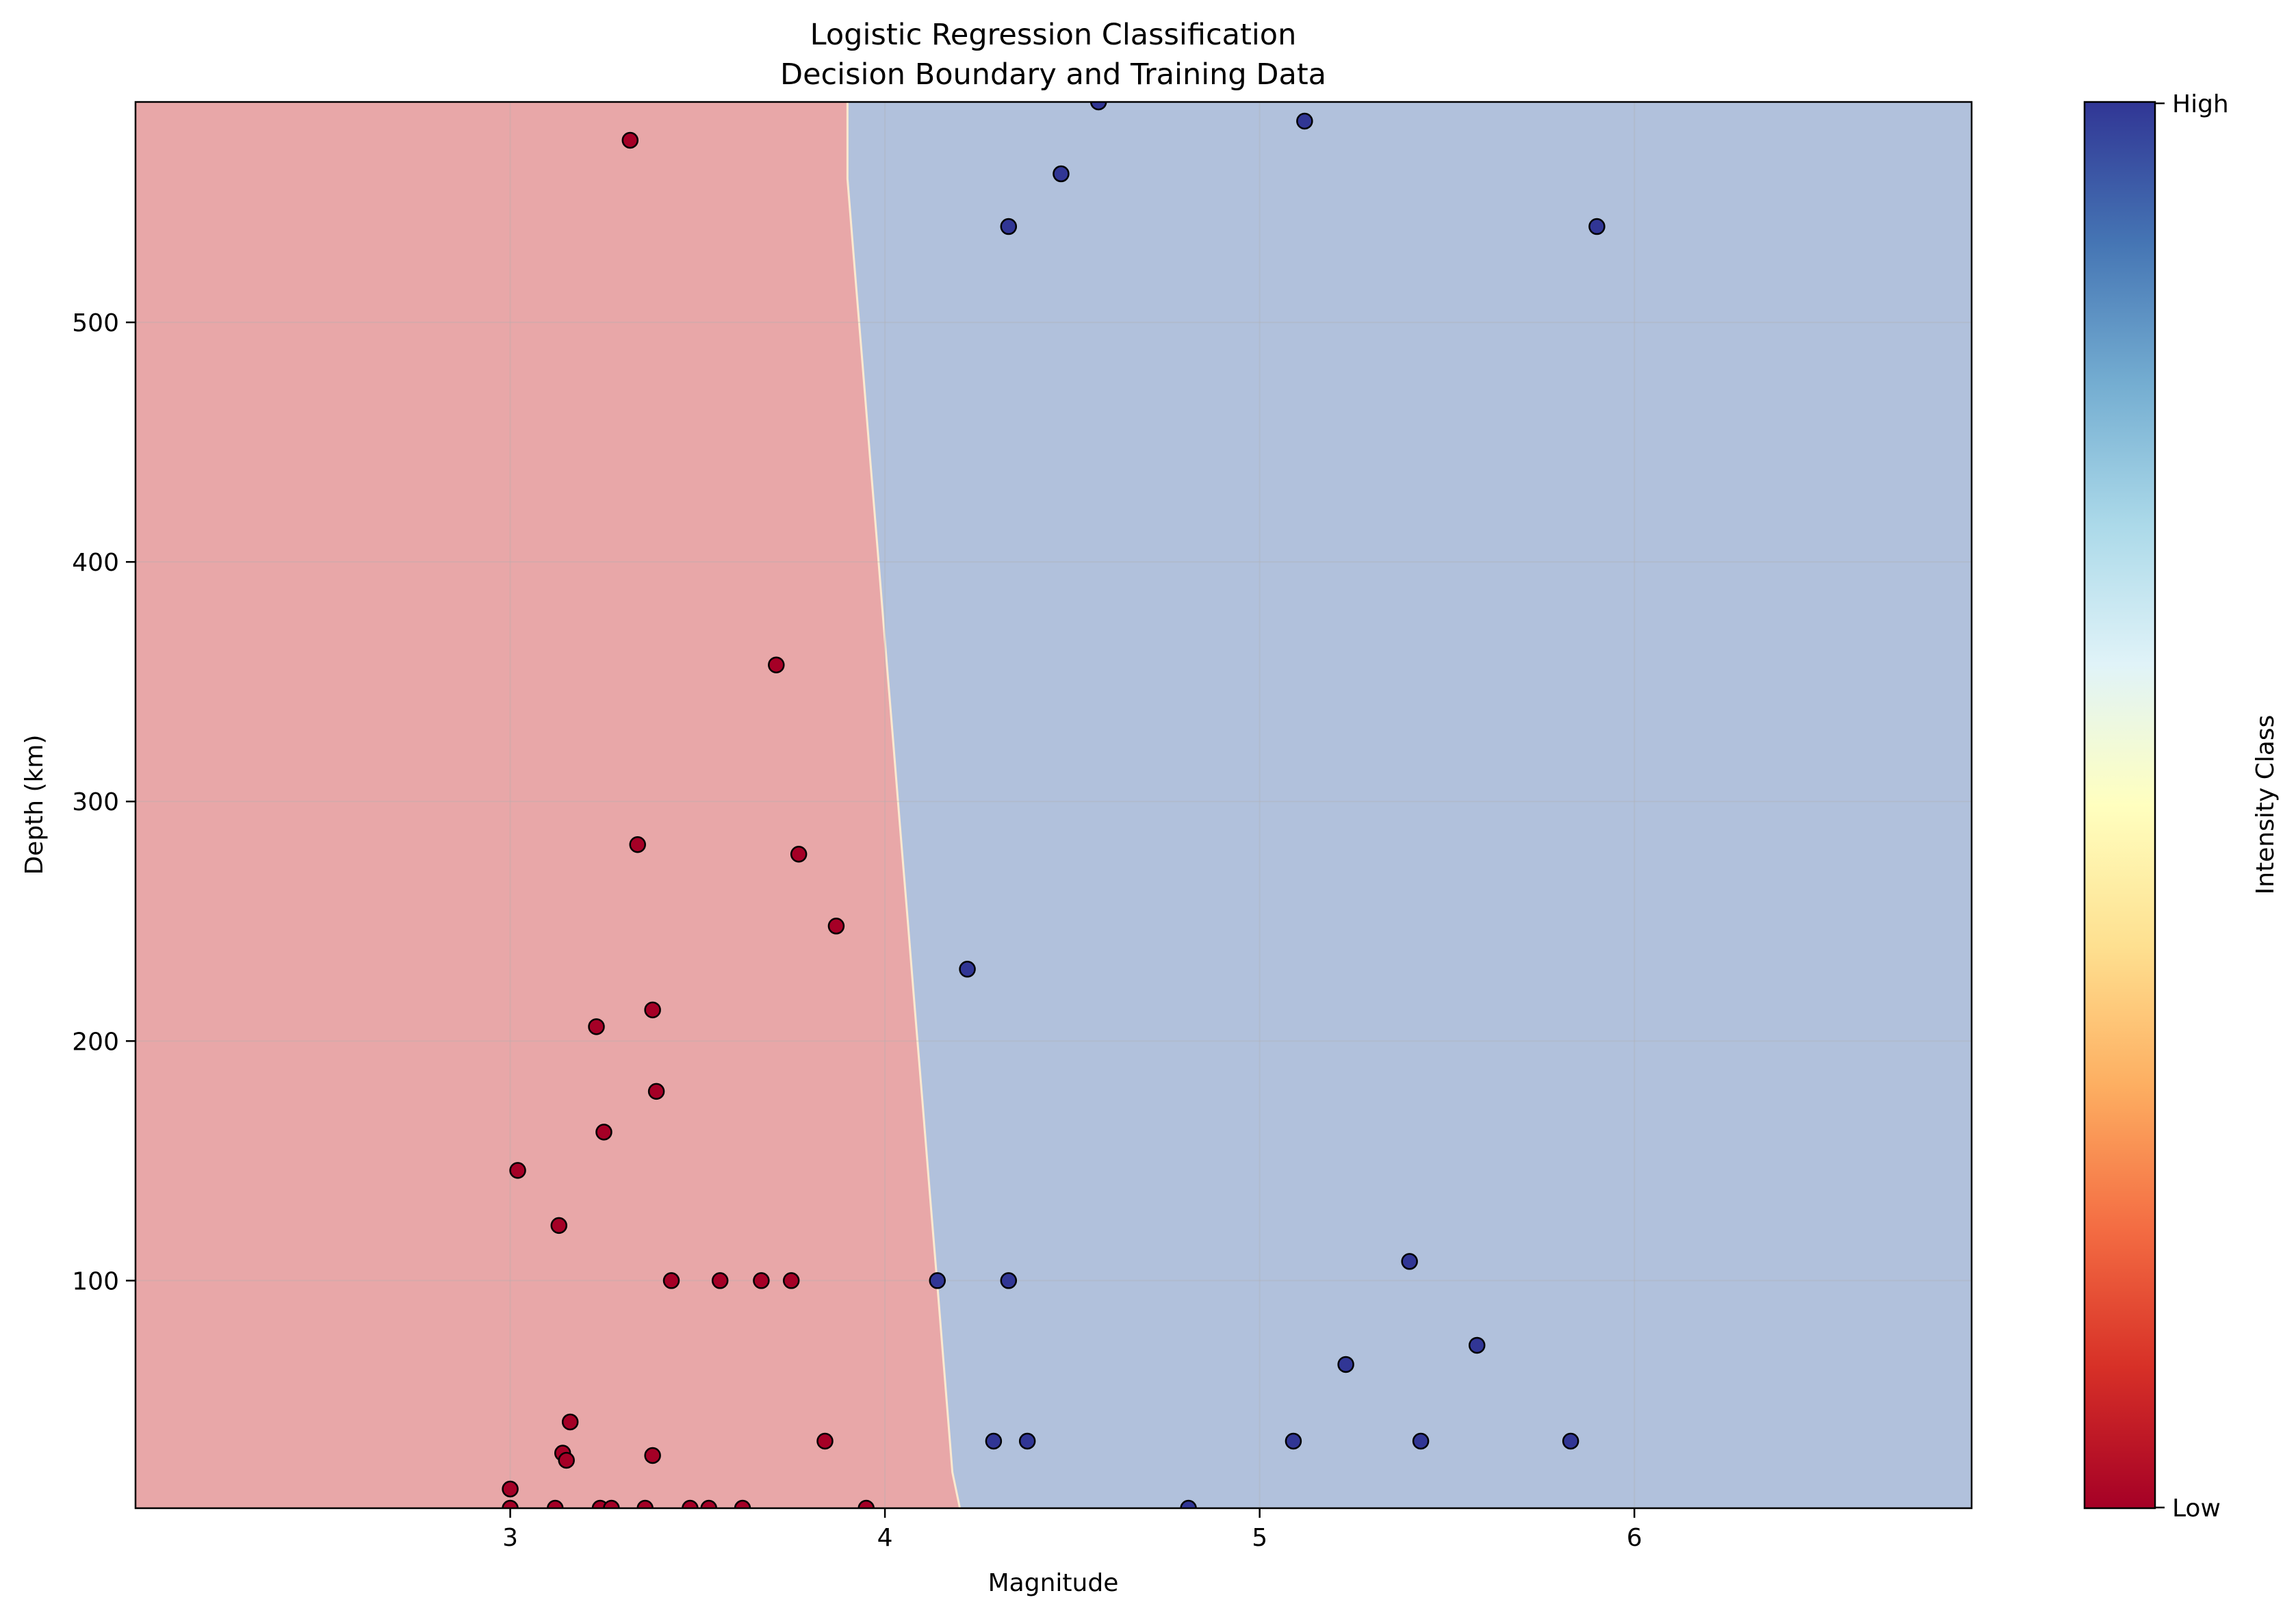  I want to click on y-tick-label: 200, so click(95, 1042).